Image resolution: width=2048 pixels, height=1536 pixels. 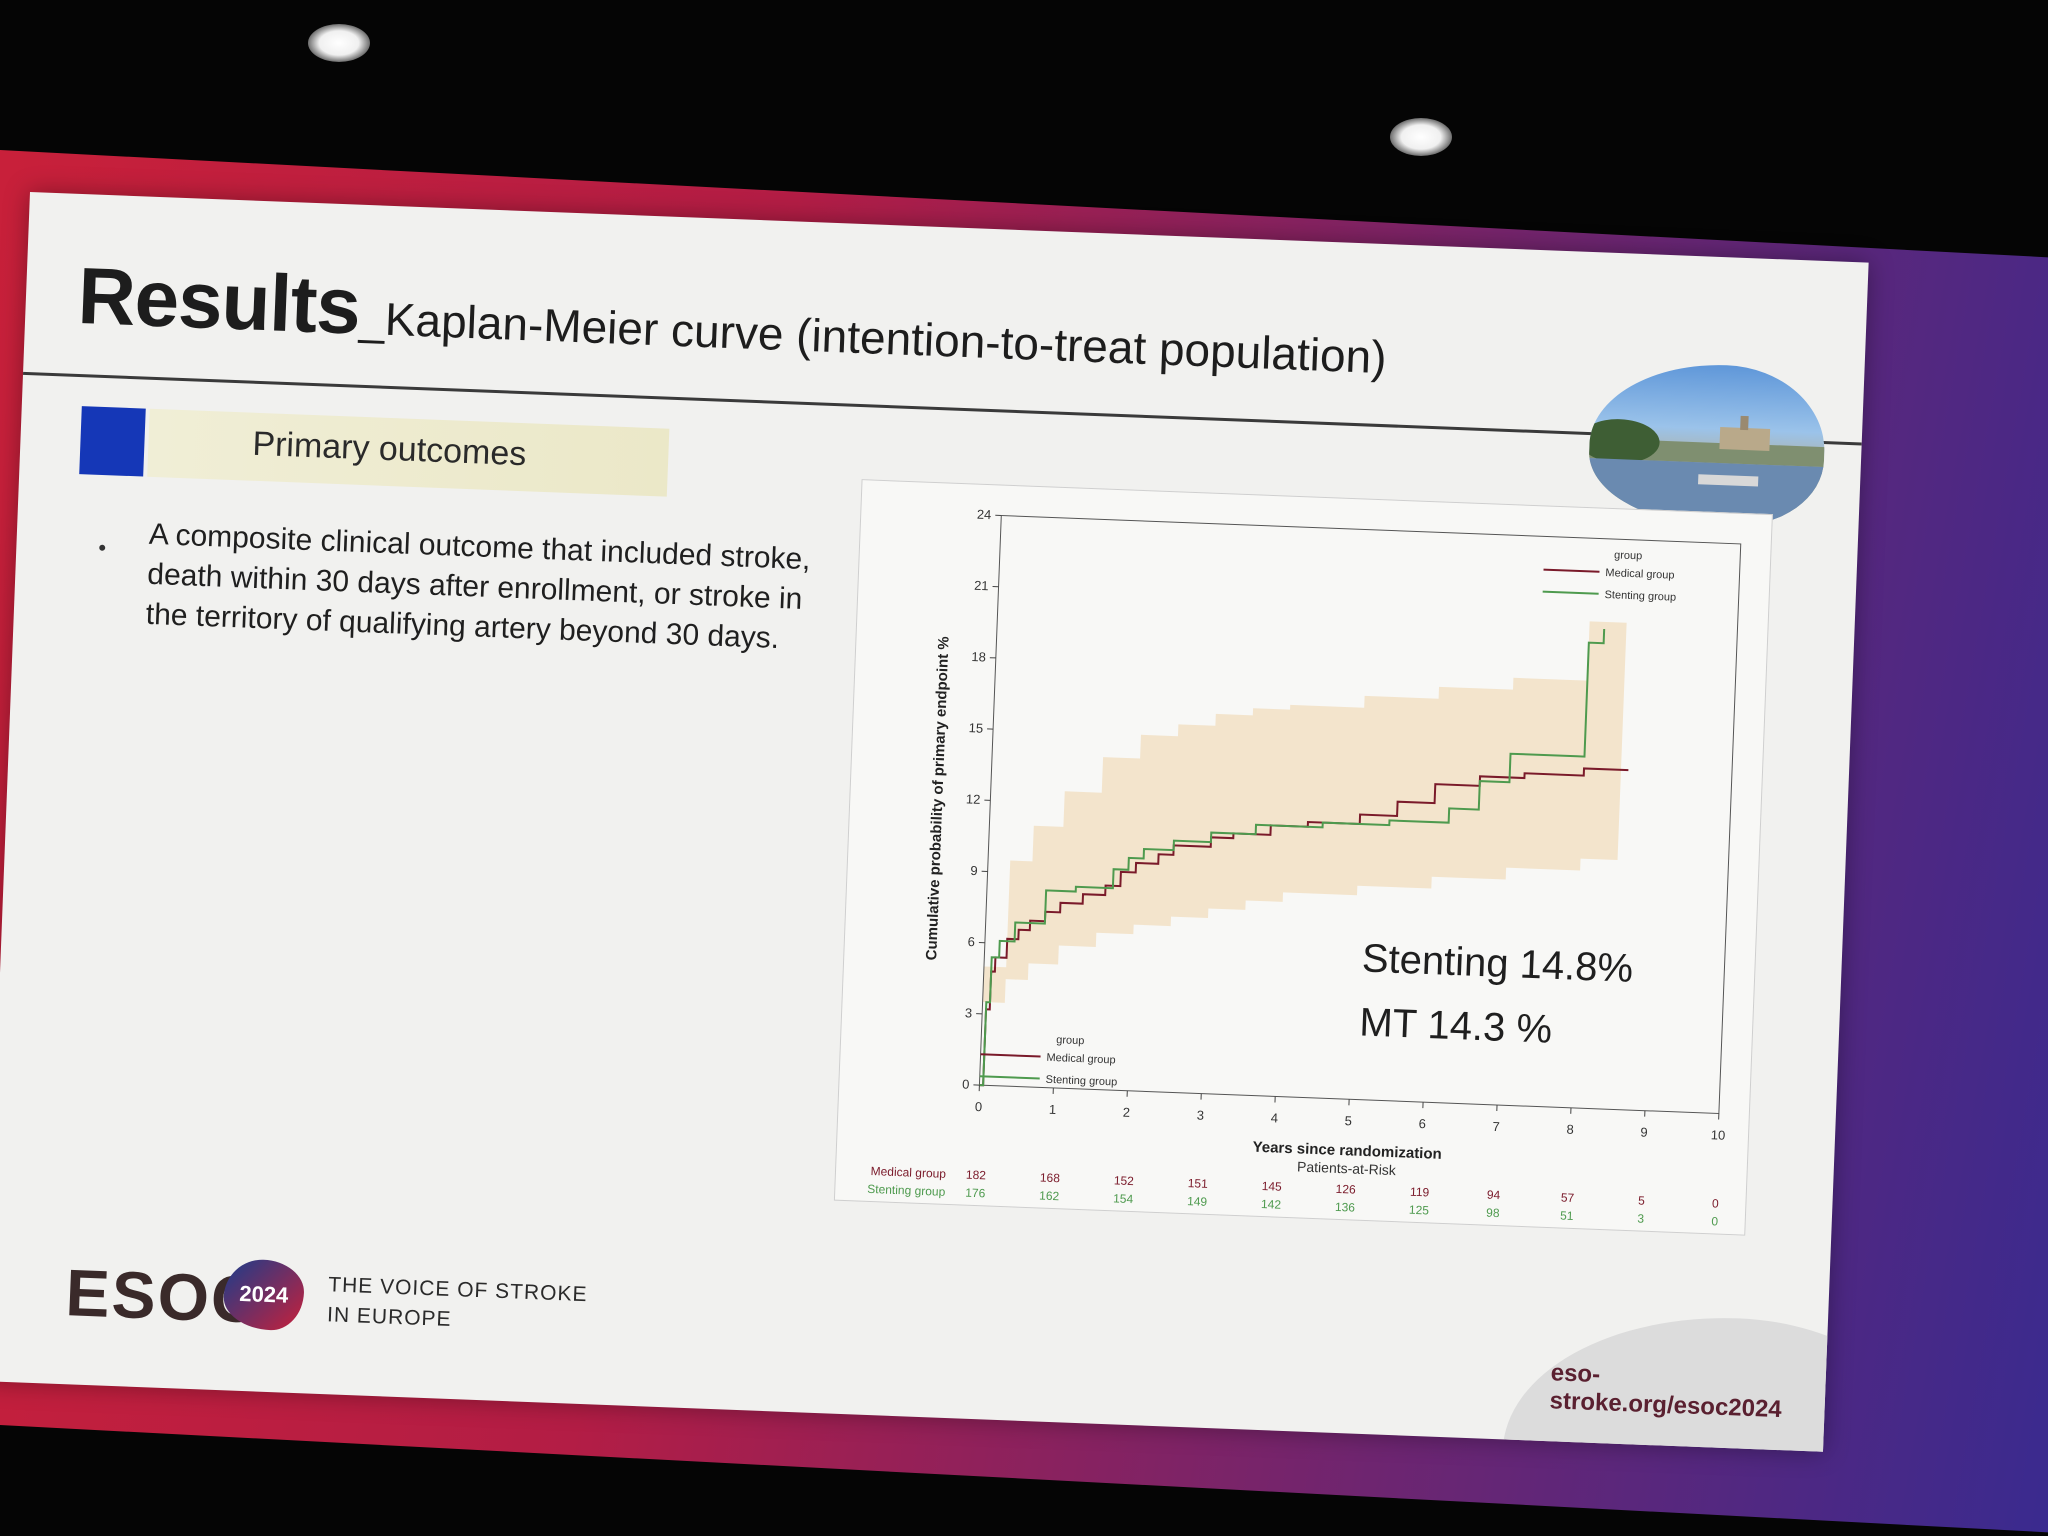 I want to click on risk-value: 57, so click(x=1568, y=1198).